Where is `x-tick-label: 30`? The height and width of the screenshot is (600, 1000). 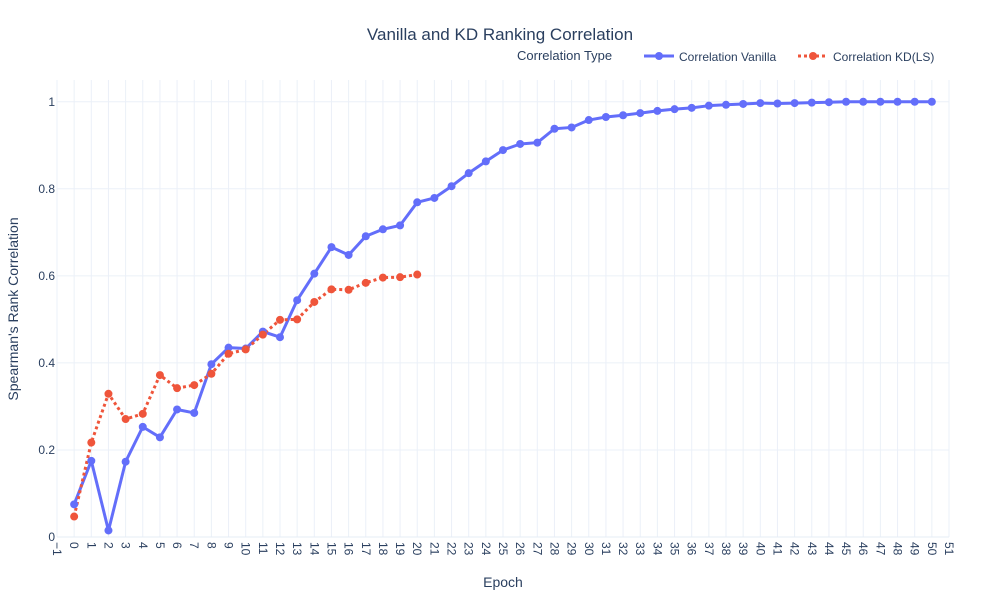
x-tick-label: 30 is located at coordinates (589, 549).